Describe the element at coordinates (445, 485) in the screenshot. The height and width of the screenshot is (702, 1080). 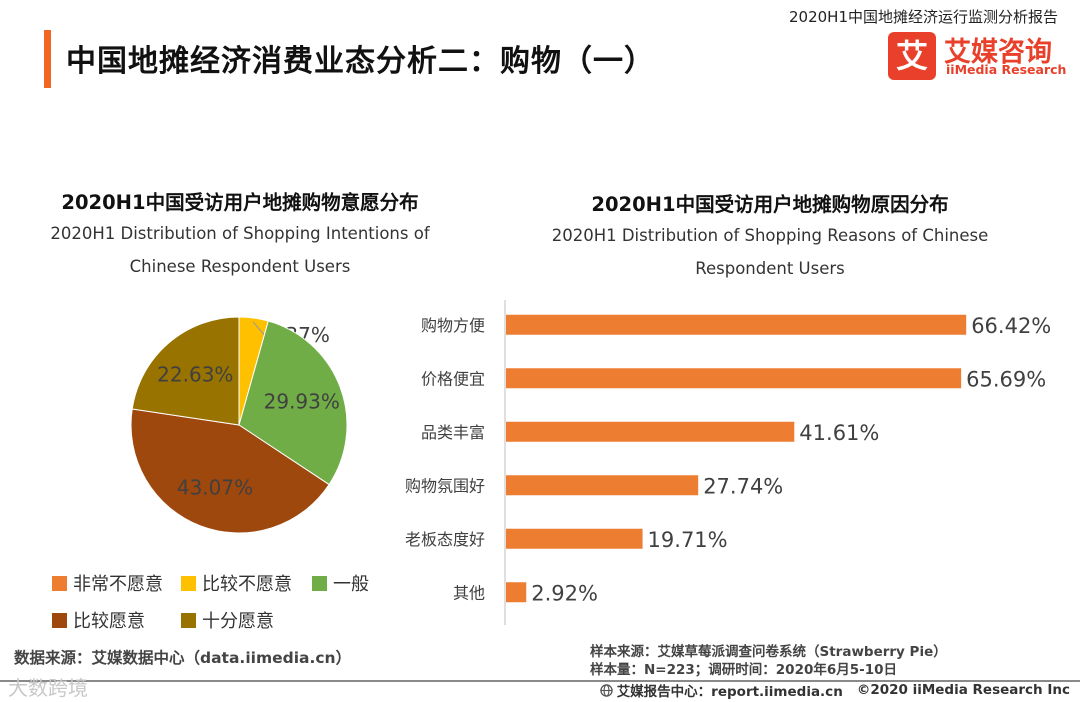
I see `category-label: 购物氛围好` at that location.